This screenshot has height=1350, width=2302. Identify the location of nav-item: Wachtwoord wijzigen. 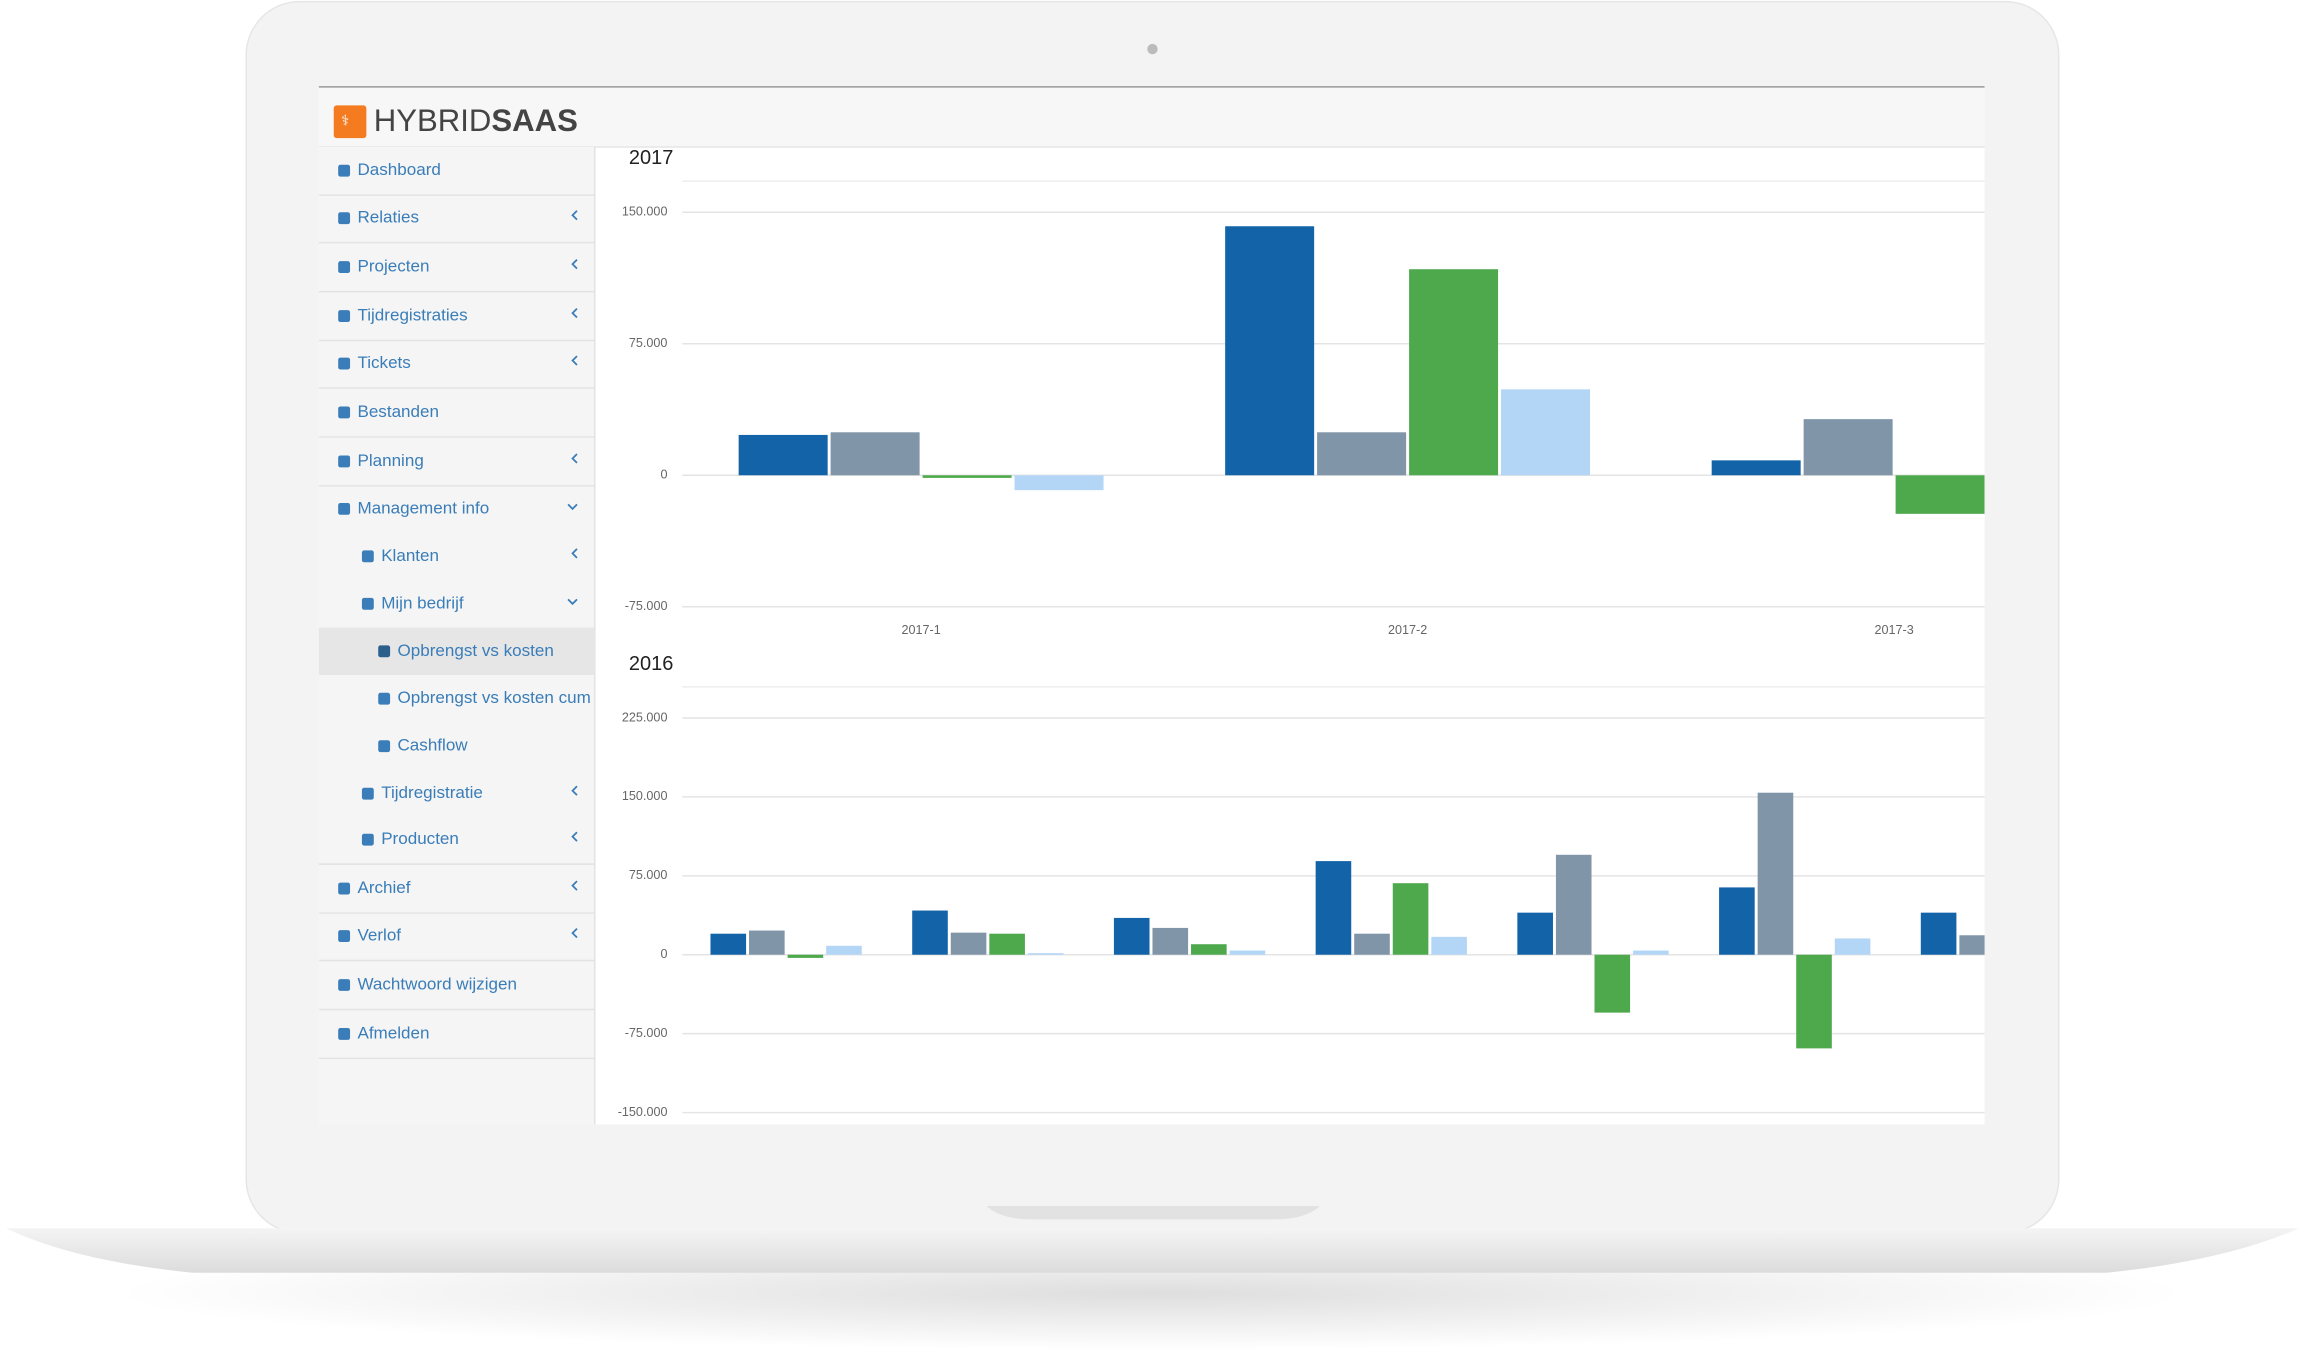
(427, 983).